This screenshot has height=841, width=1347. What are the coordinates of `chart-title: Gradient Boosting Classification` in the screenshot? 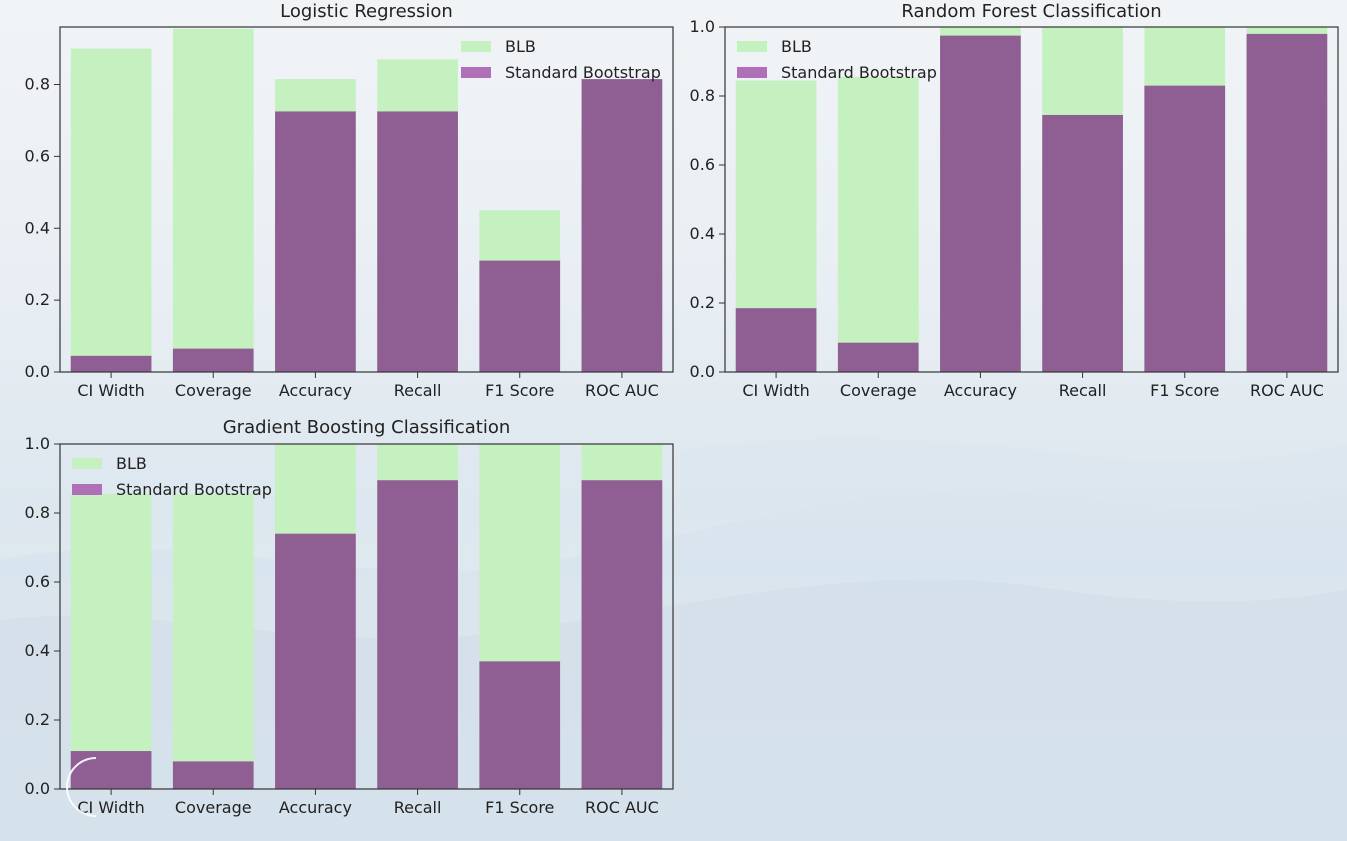 It's located at (367, 427).